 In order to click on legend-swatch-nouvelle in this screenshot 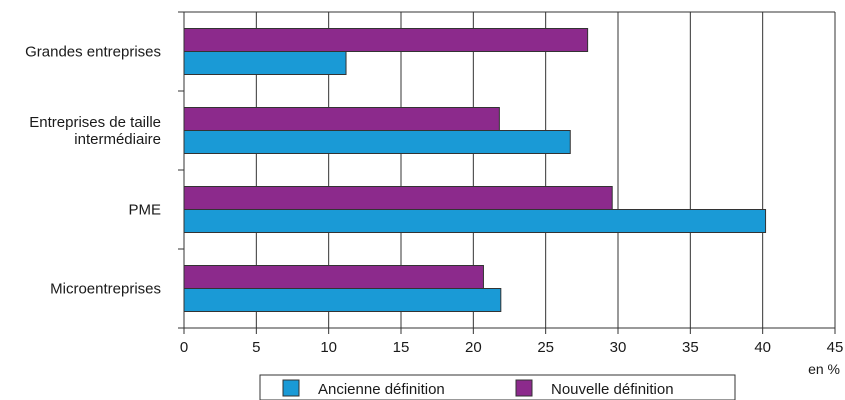, I will do `click(524, 388)`.